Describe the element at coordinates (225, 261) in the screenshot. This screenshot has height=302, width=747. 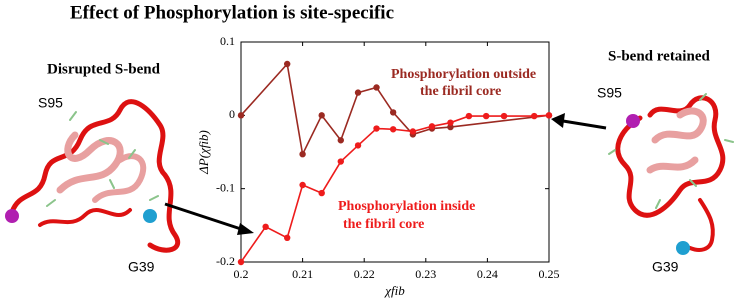
I see `y-tick-label: -0.2` at that location.